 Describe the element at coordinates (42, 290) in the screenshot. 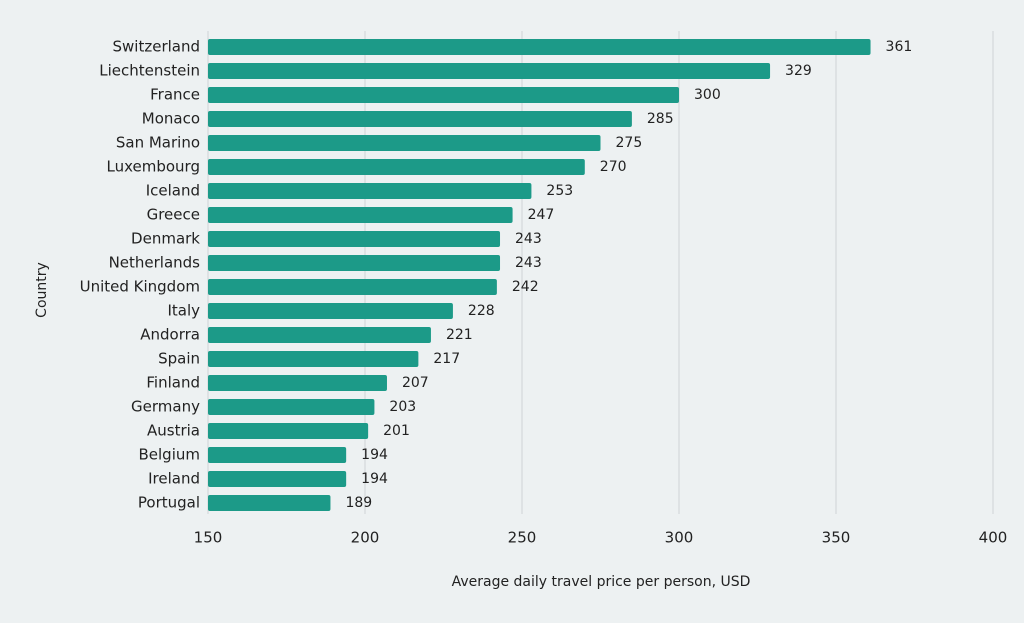

I see `y-axis-label: Country` at that location.